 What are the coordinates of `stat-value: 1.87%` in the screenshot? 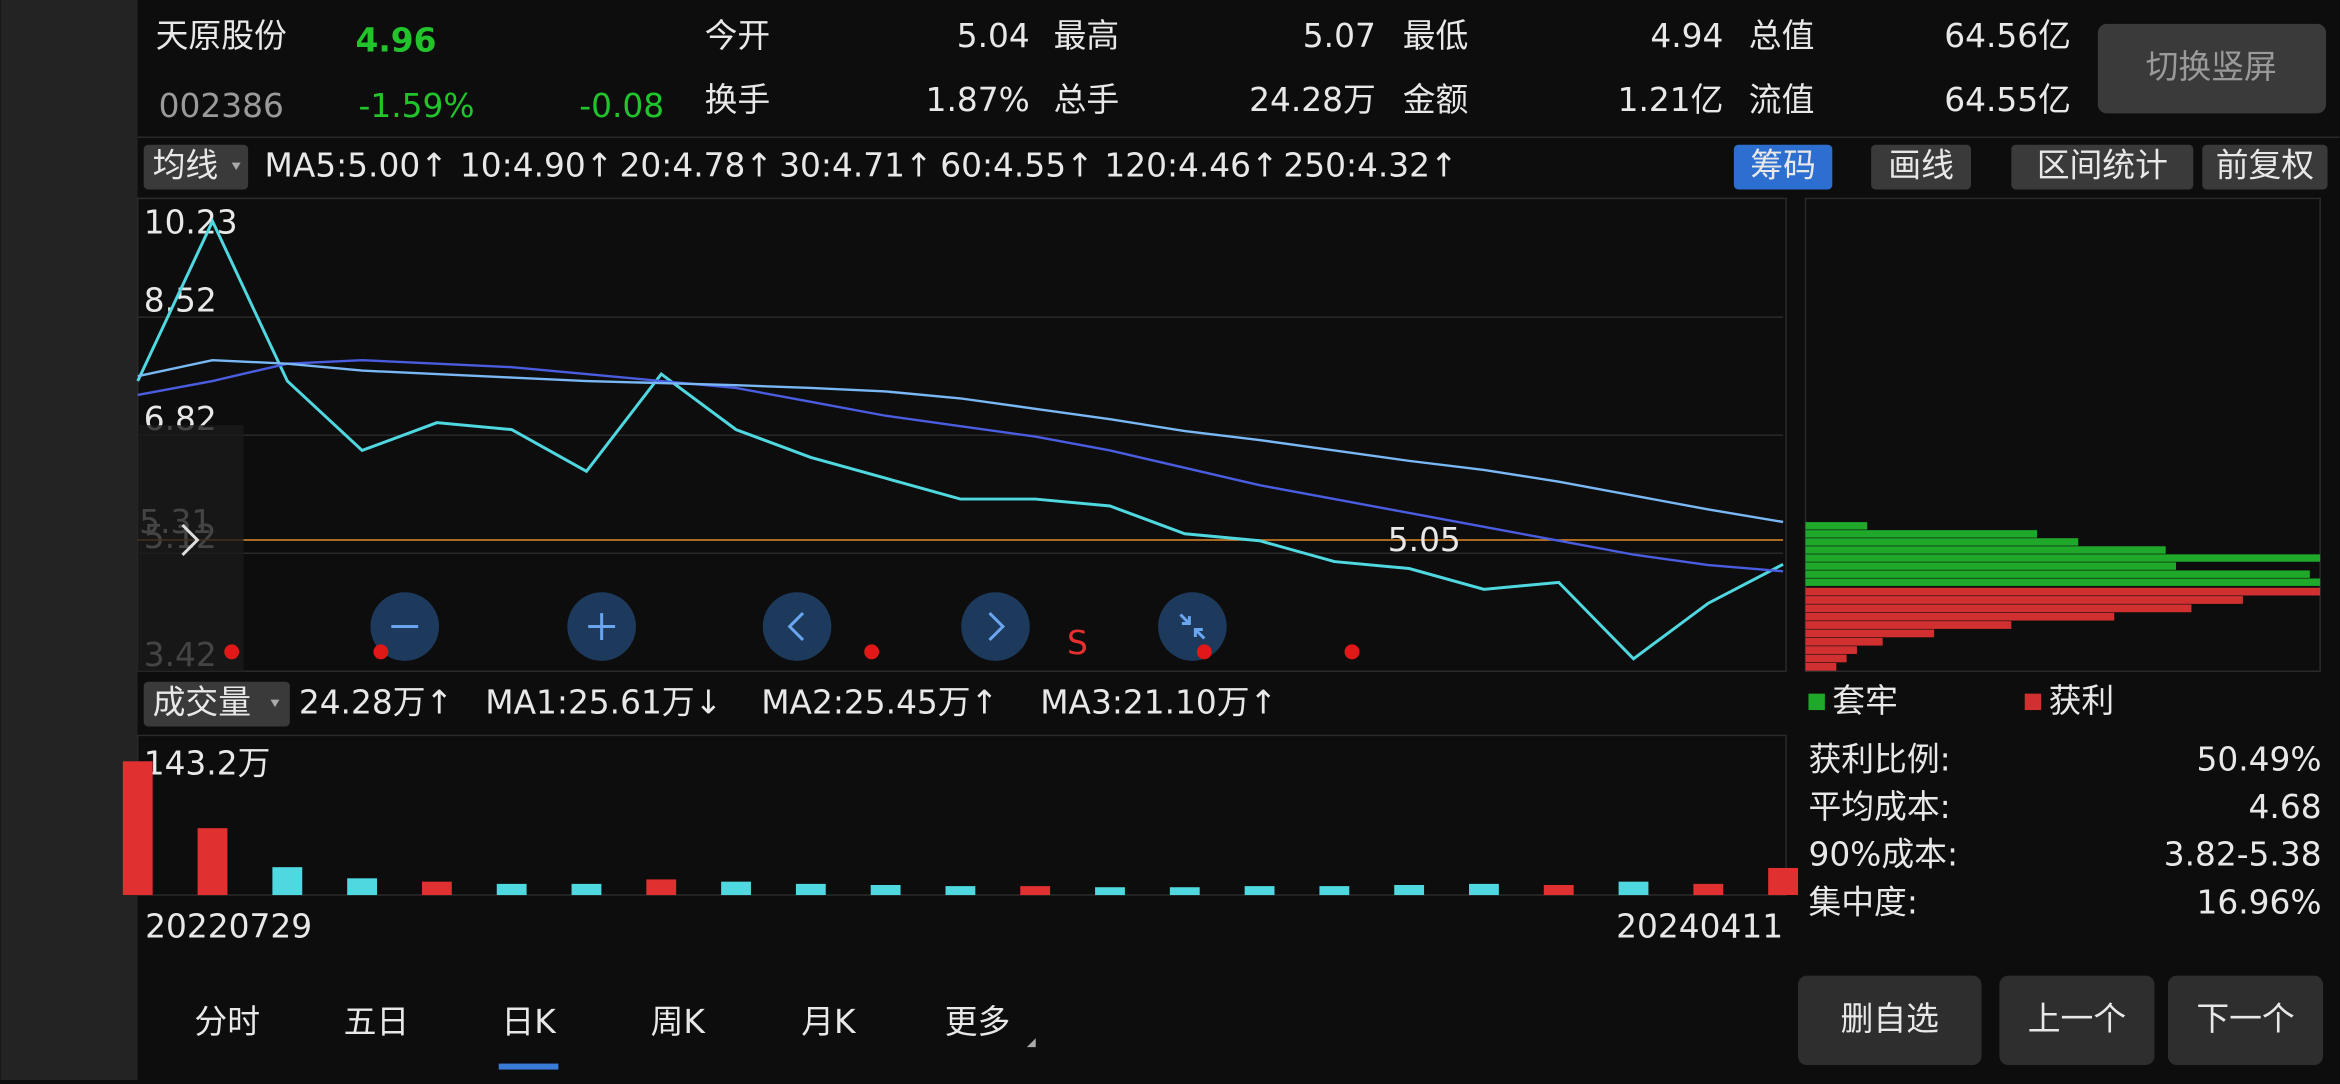 It's located at (978, 100).